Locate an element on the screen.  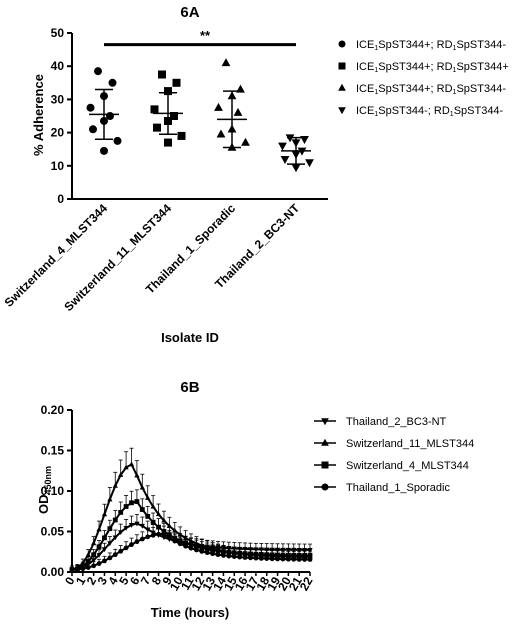
chart-b-title: 6B is located at coordinates (189, 387).